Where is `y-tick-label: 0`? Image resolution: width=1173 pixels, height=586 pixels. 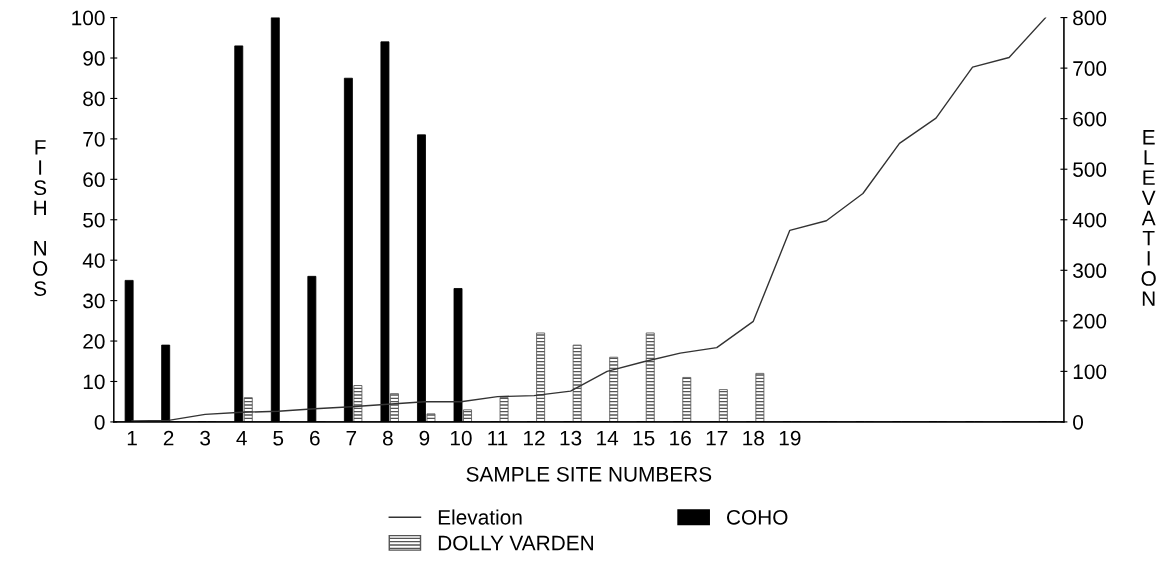
y-tick-label: 0 is located at coordinates (99, 422).